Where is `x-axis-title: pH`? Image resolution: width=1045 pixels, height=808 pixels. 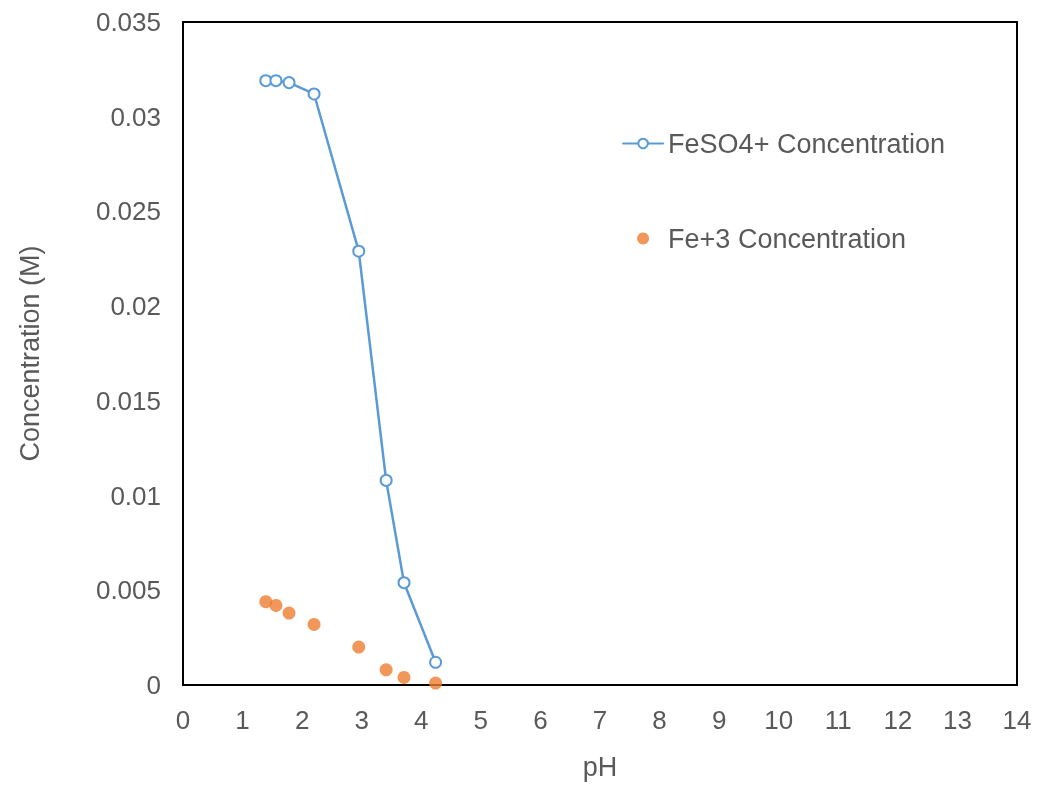 x-axis-title: pH is located at coordinates (600, 766).